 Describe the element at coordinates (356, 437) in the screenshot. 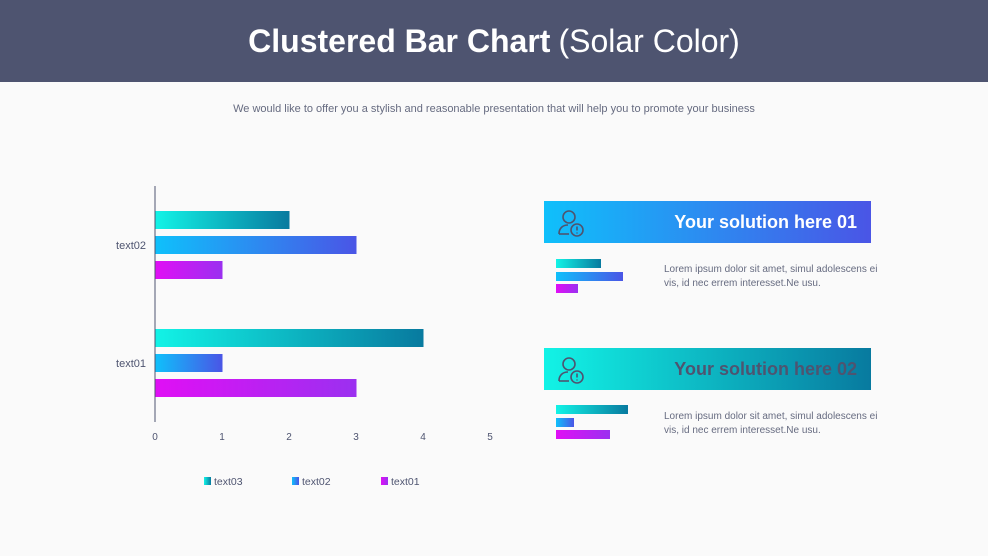

I see `x-tick-label: 3` at that location.